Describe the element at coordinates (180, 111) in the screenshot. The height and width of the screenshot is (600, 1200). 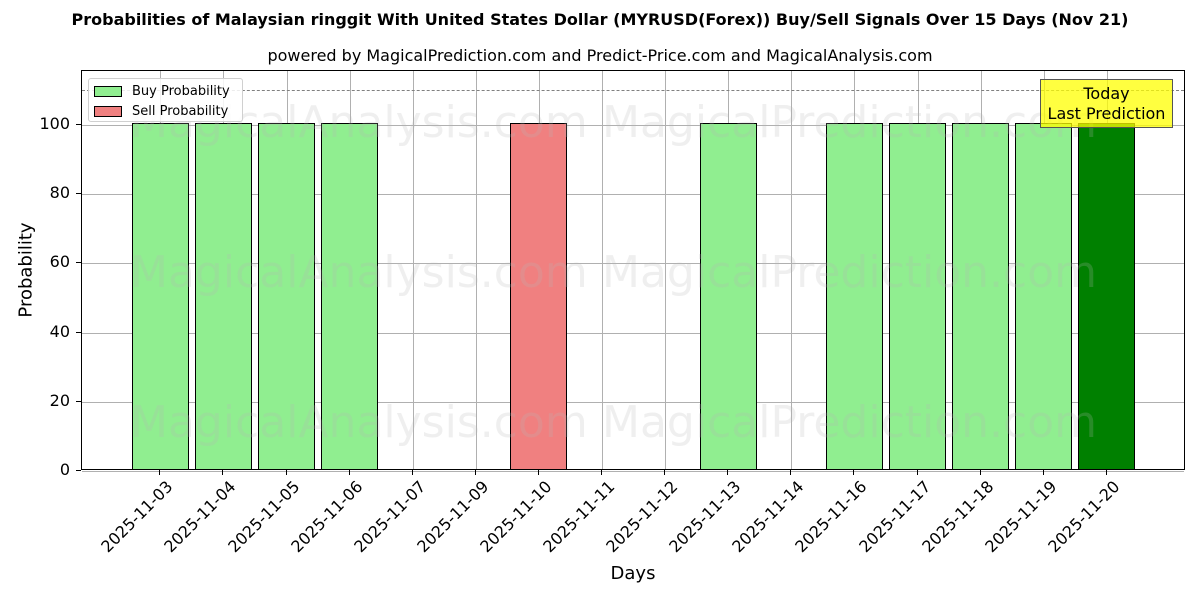
I see `legend-sell-label: Sell Probability` at that location.